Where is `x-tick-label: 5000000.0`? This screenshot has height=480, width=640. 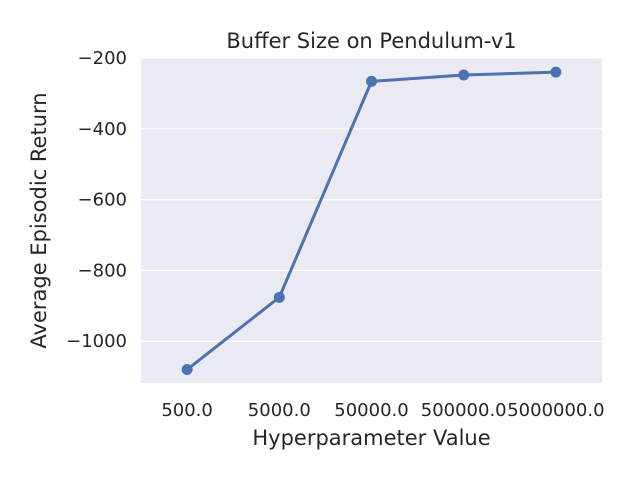 x-tick-label: 5000000.0 is located at coordinates (555, 410).